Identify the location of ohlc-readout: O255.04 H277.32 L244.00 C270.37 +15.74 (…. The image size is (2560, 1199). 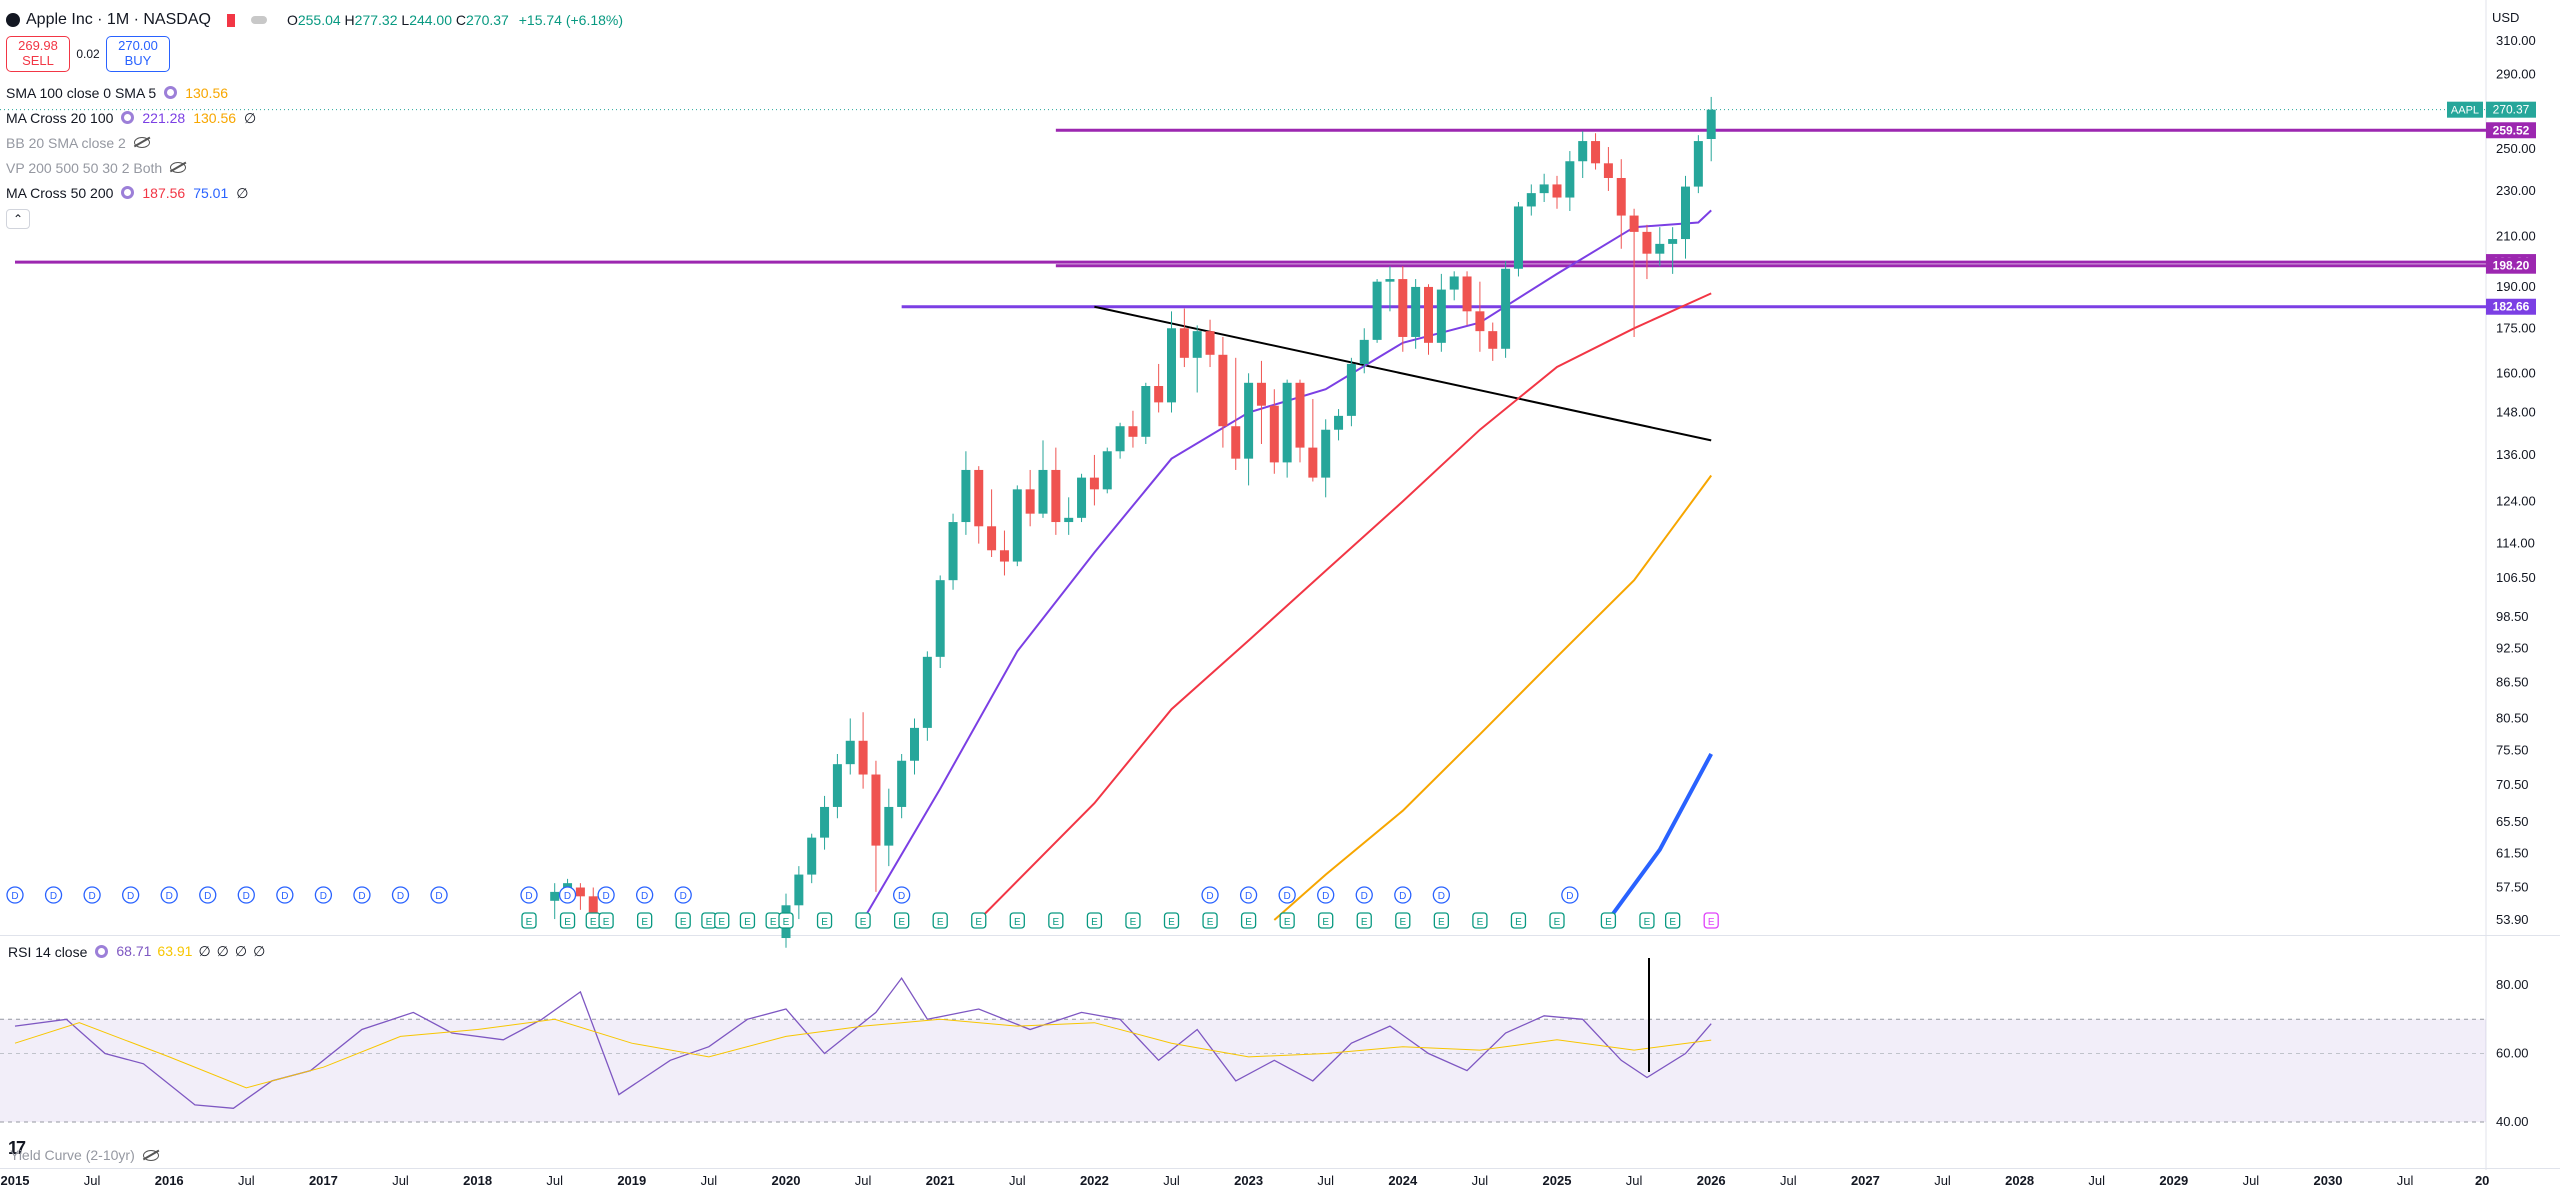
(455, 20).